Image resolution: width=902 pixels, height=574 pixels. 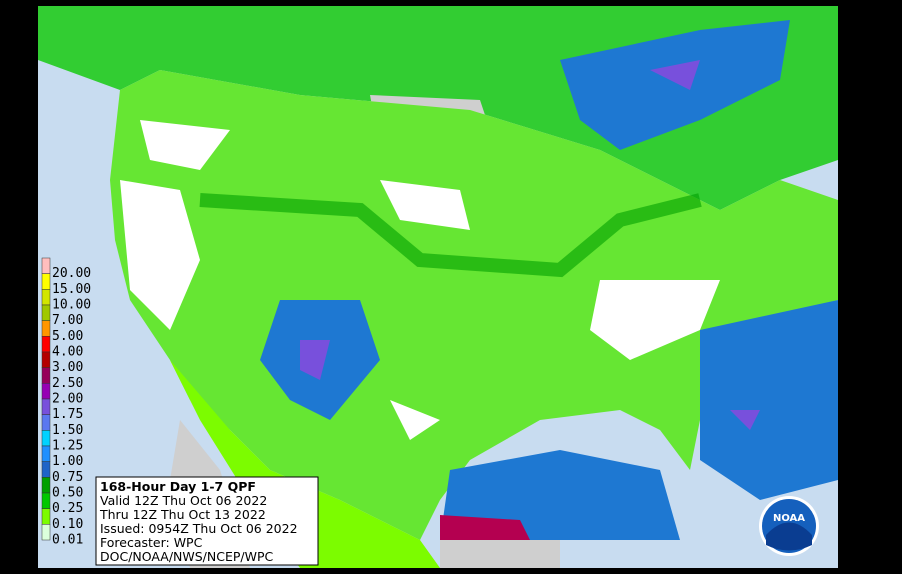 I want to click on logo-text: NOAA, so click(x=789, y=518).